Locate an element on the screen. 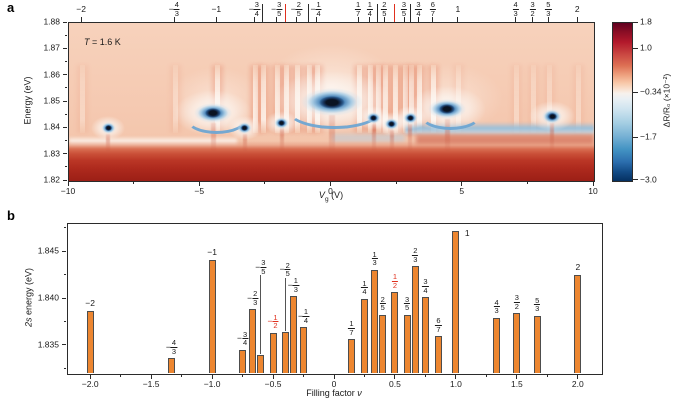 This screenshot has height=400, width=685. panel-b-tag: b is located at coordinates (11, 215).